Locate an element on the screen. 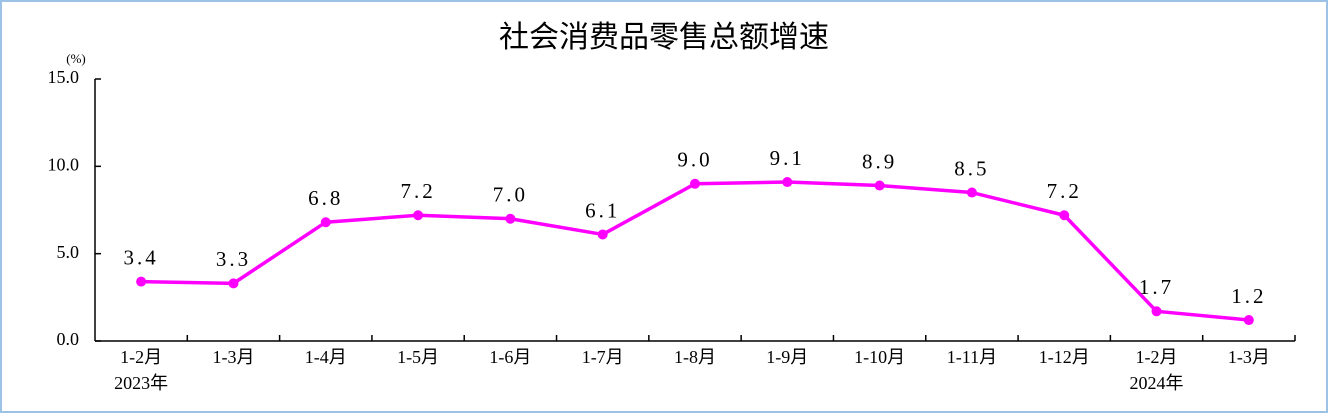 The image size is (1328, 413). data-label: 9.0 is located at coordinates (694, 160).